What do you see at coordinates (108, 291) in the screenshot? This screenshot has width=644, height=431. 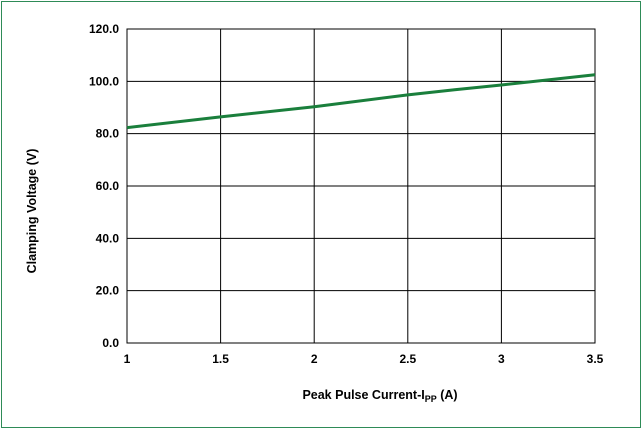 I see `y-tick-label: 20.0` at bounding box center [108, 291].